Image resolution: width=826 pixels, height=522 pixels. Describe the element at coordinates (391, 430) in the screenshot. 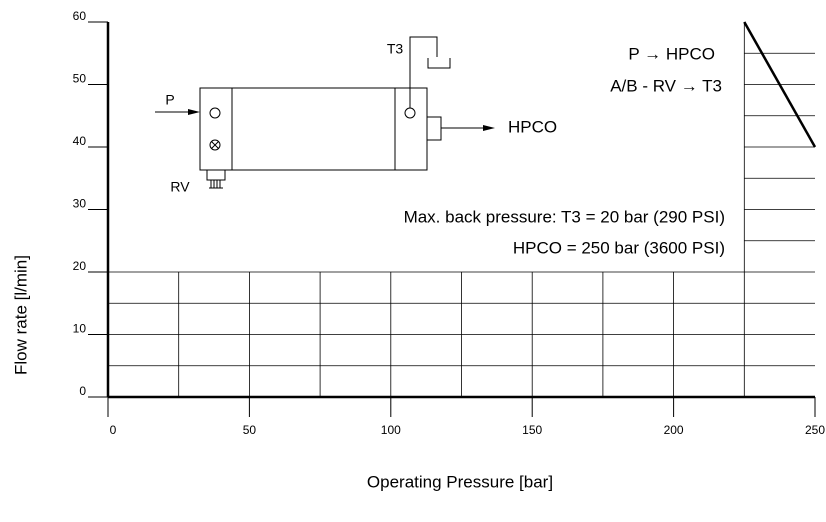

I see `x-tick-label: 100` at that location.